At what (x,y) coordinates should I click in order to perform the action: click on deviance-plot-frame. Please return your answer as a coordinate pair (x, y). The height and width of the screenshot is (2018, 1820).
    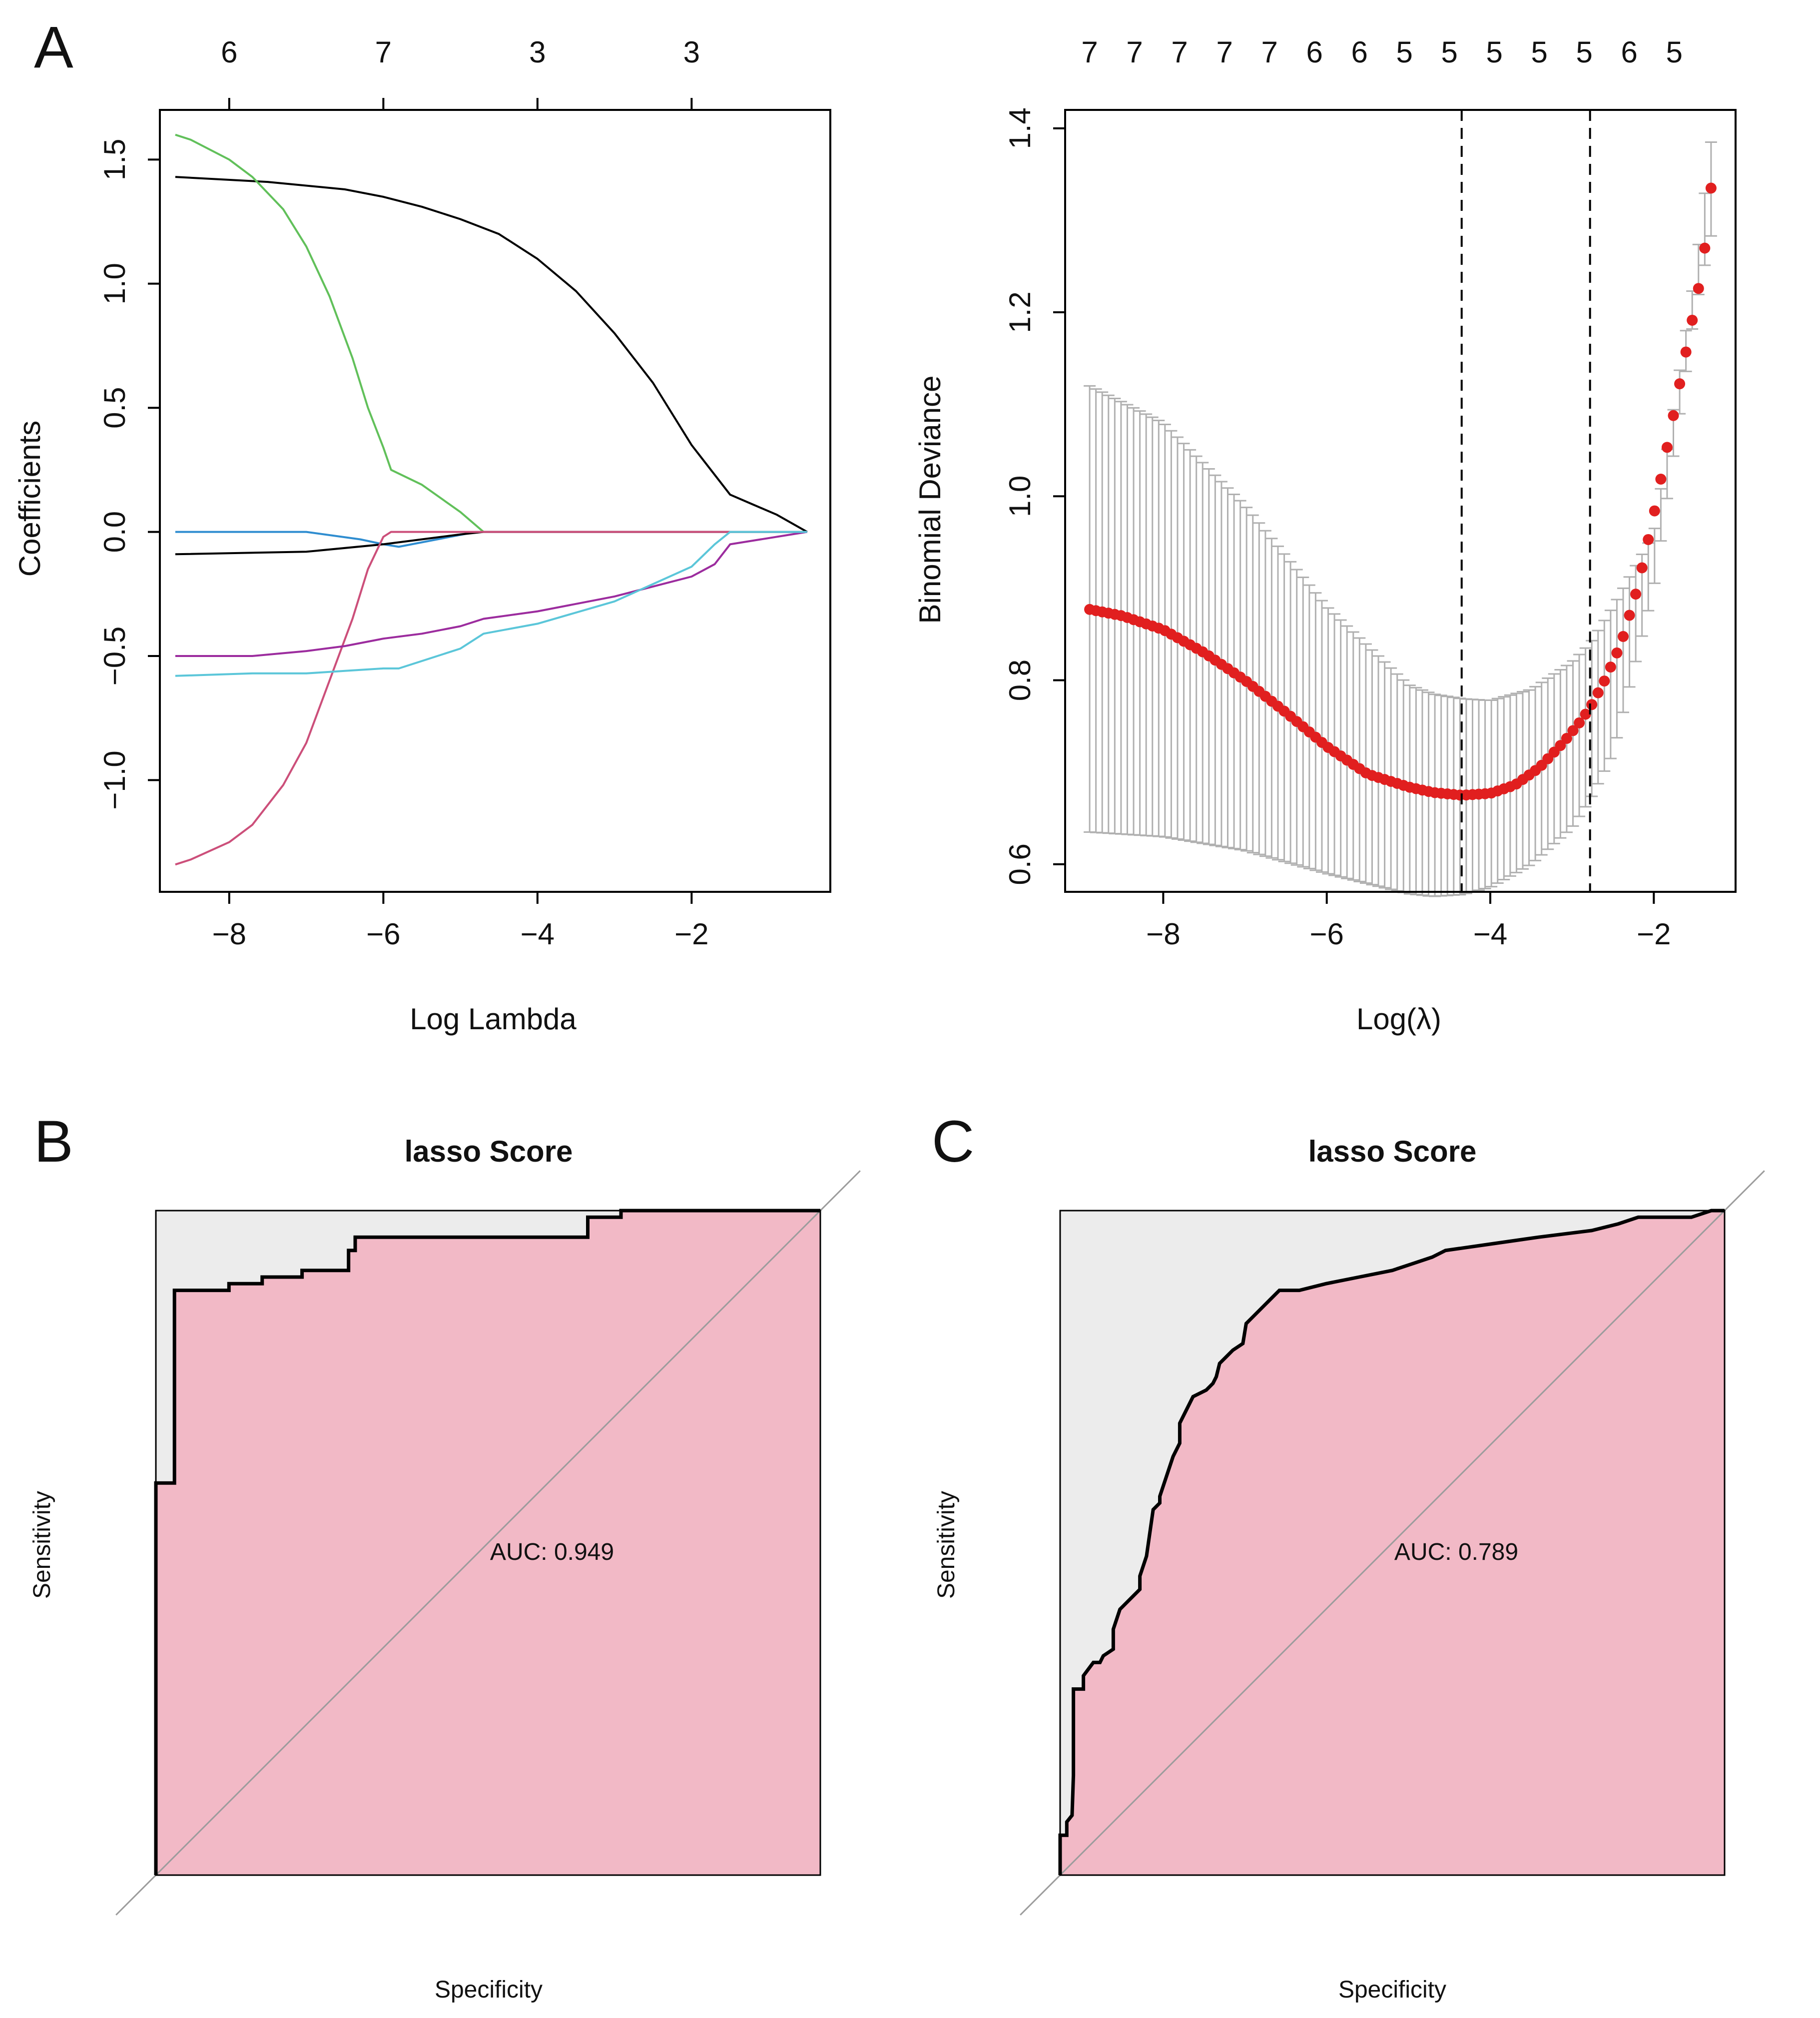
    Looking at the image, I should click on (1400, 501).